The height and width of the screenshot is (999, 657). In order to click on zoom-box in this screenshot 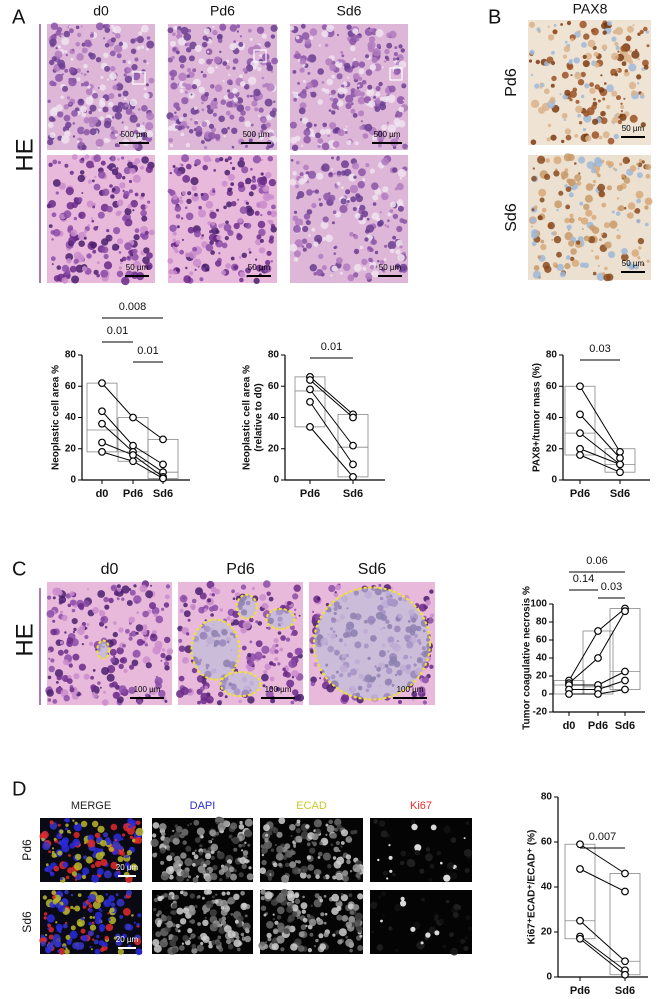, I will do `click(396, 74)`.